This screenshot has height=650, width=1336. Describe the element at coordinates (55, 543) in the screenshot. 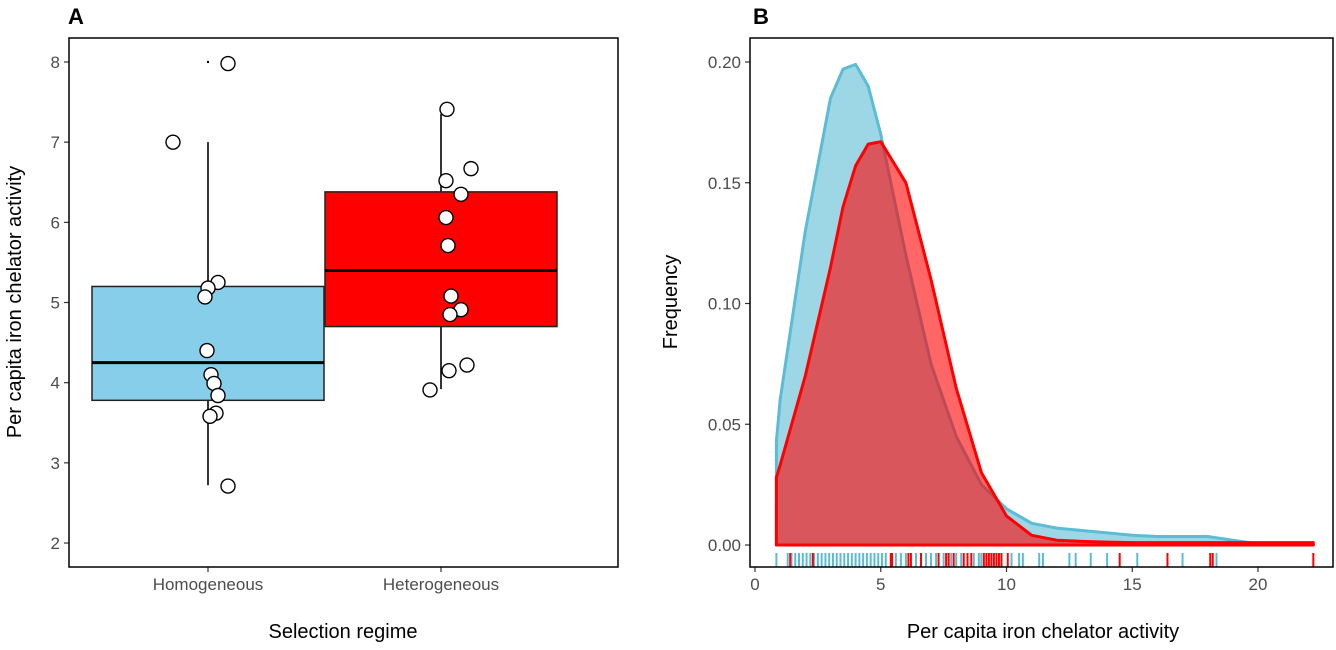

I see `y-tick-label: 2` at that location.